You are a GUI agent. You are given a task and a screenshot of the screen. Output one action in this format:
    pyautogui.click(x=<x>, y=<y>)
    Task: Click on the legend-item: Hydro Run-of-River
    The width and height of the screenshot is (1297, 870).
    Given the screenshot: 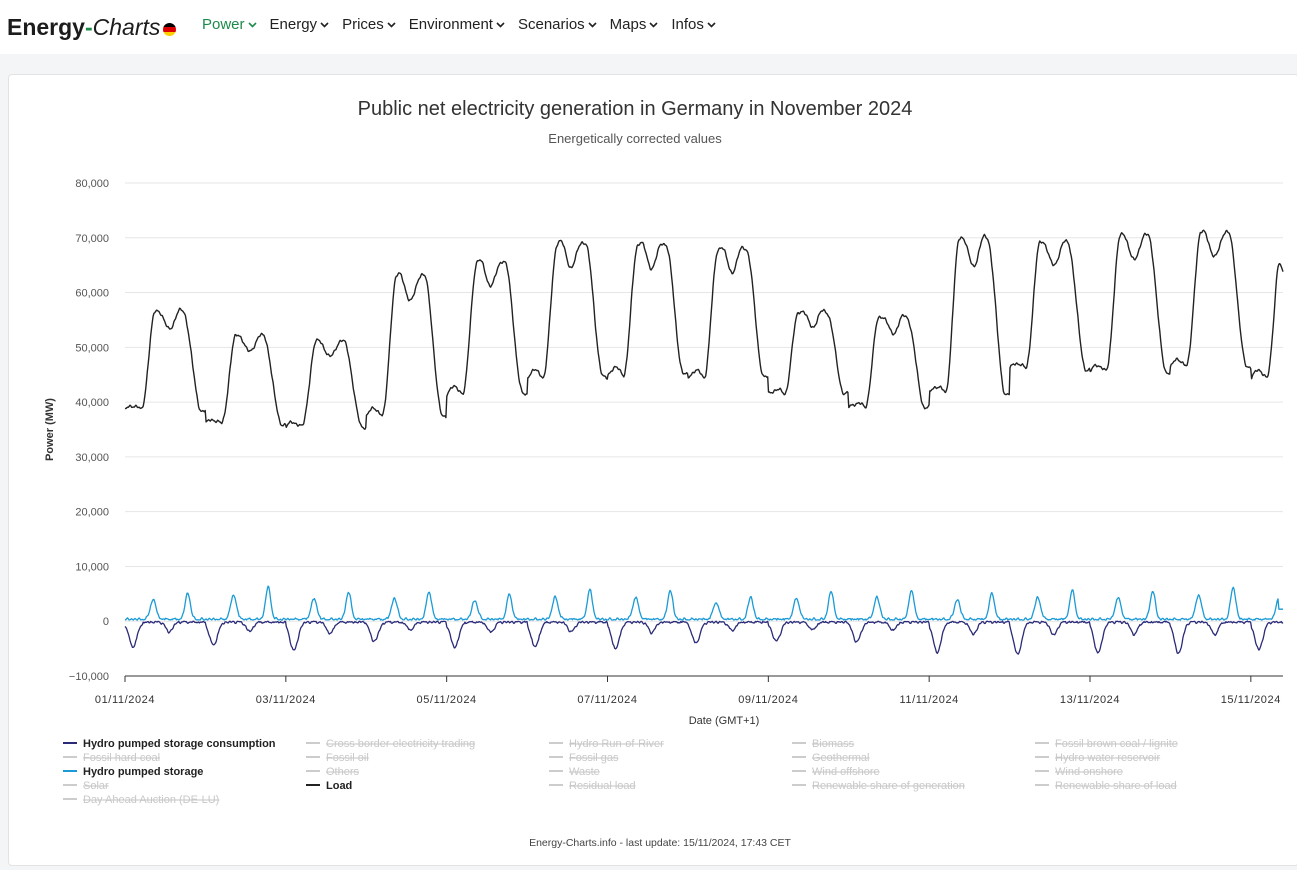 What is the action you would take?
    pyautogui.click(x=606, y=744)
    